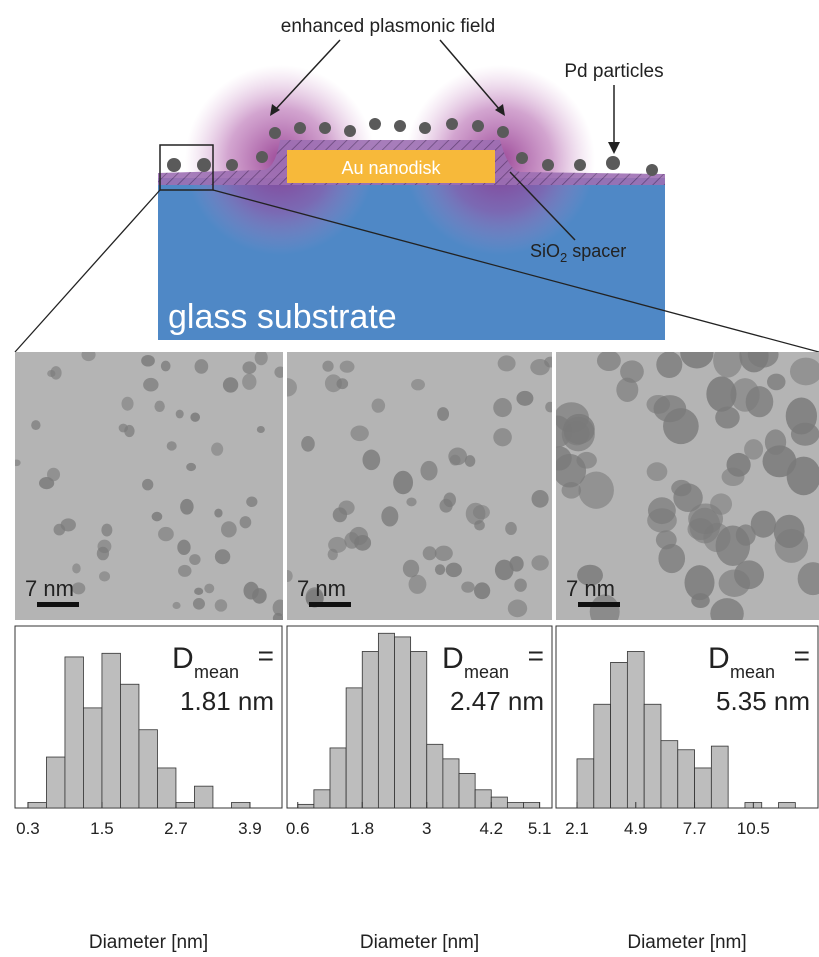 The width and height of the screenshot is (819, 957). What do you see at coordinates (515, 271) in the screenshot?
I see `zoom-line` at bounding box center [515, 271].